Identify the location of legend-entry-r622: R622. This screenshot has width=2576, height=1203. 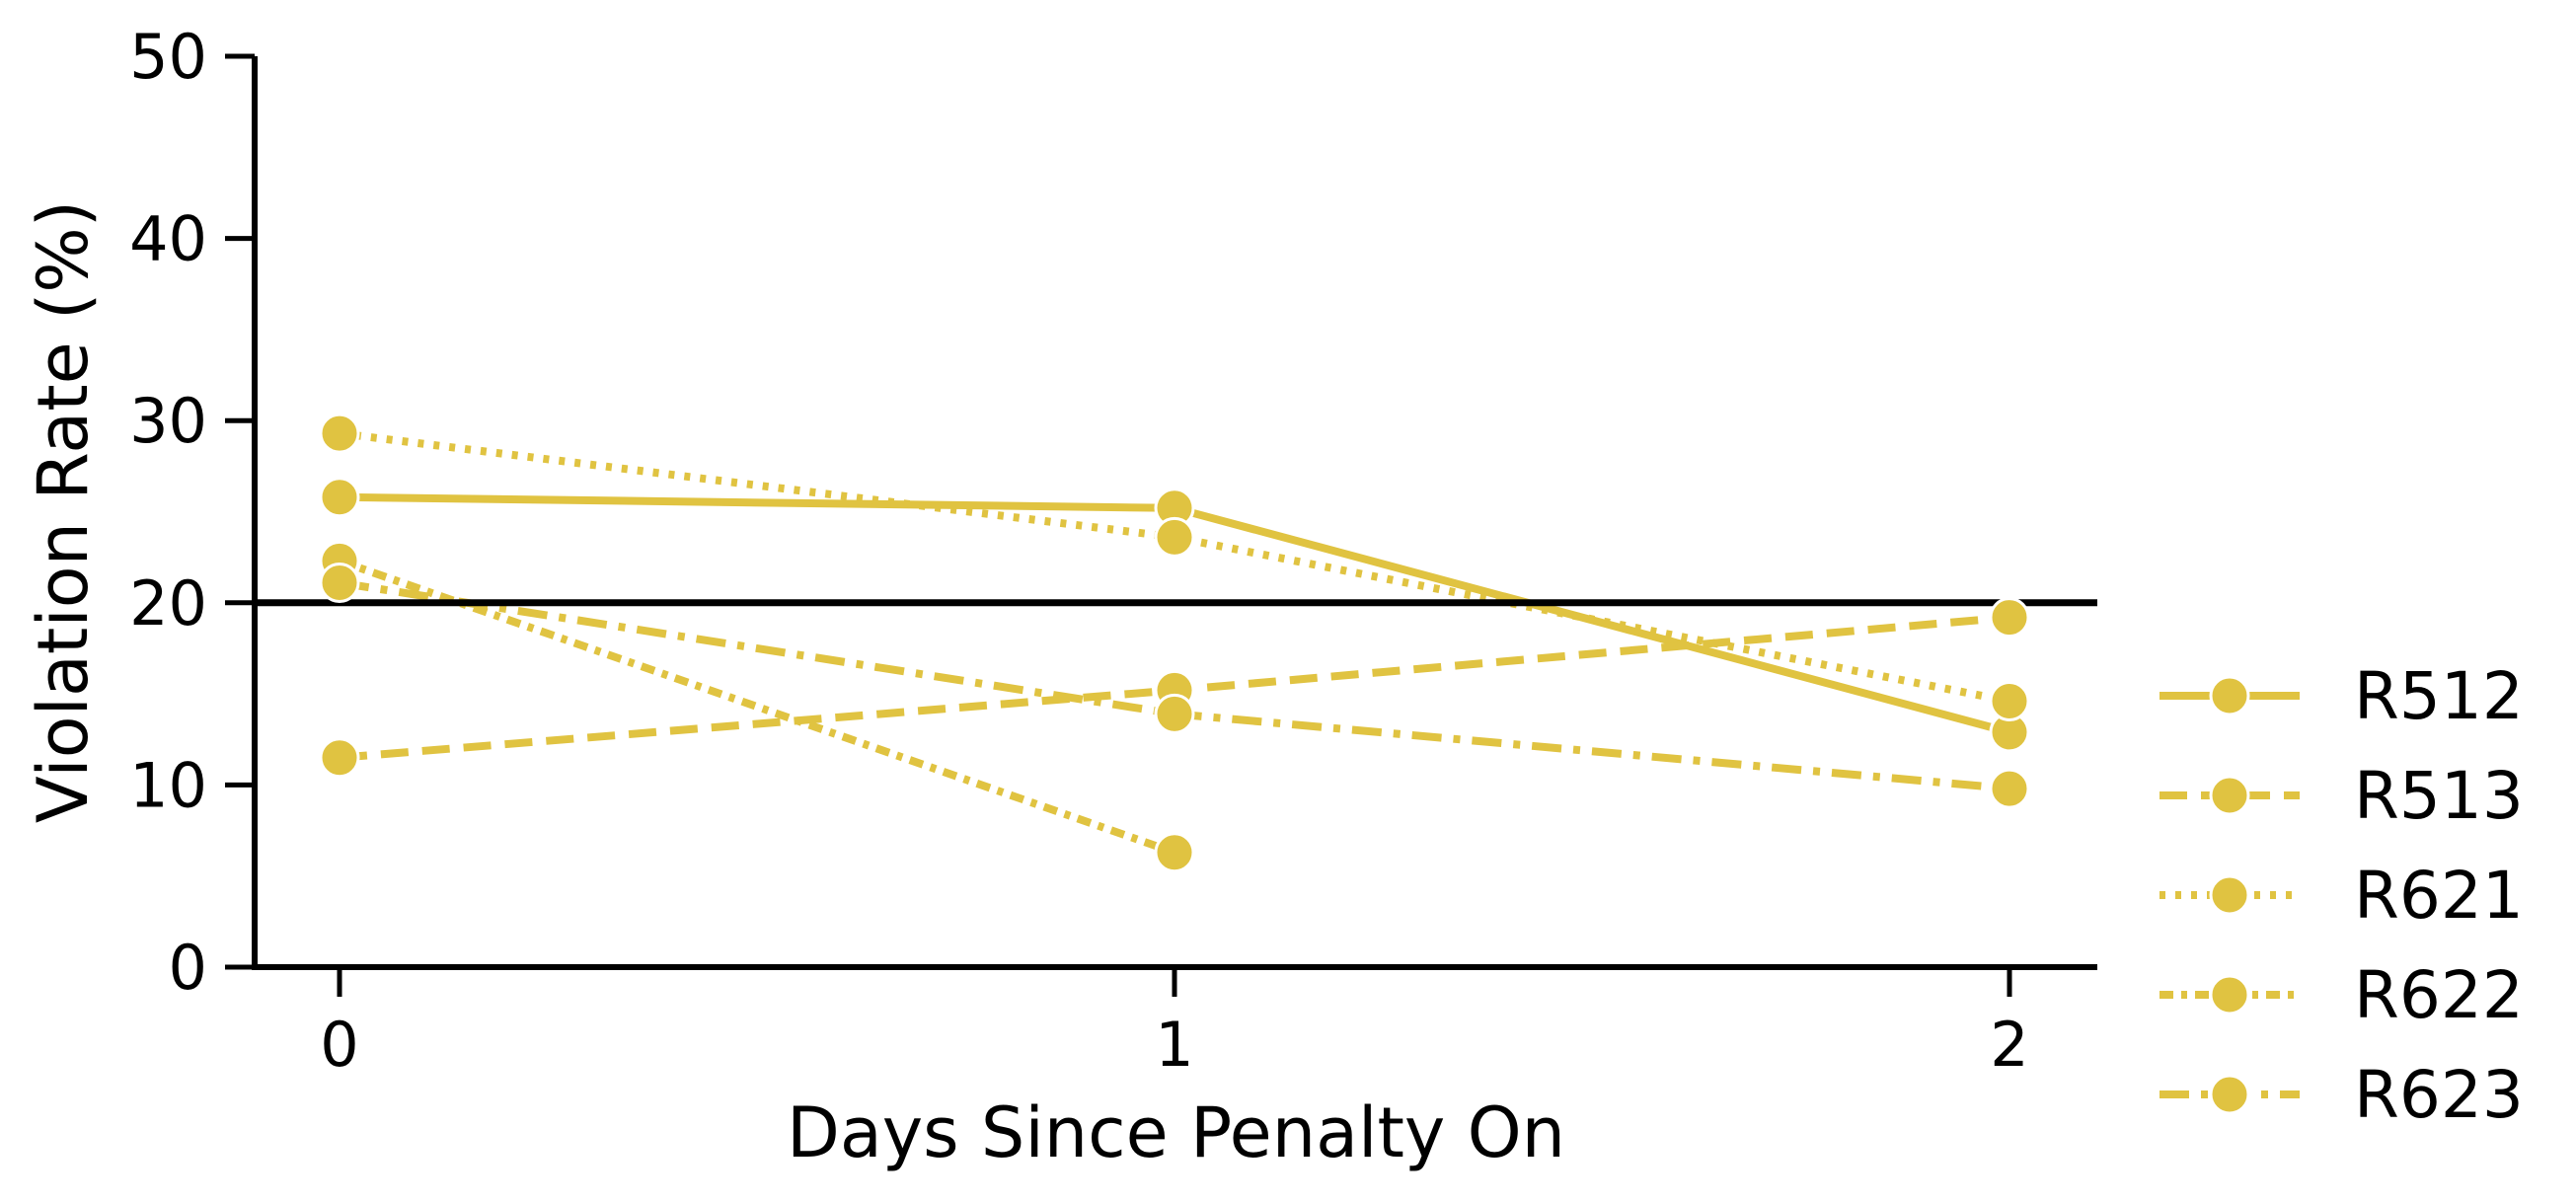
(2341, 995).